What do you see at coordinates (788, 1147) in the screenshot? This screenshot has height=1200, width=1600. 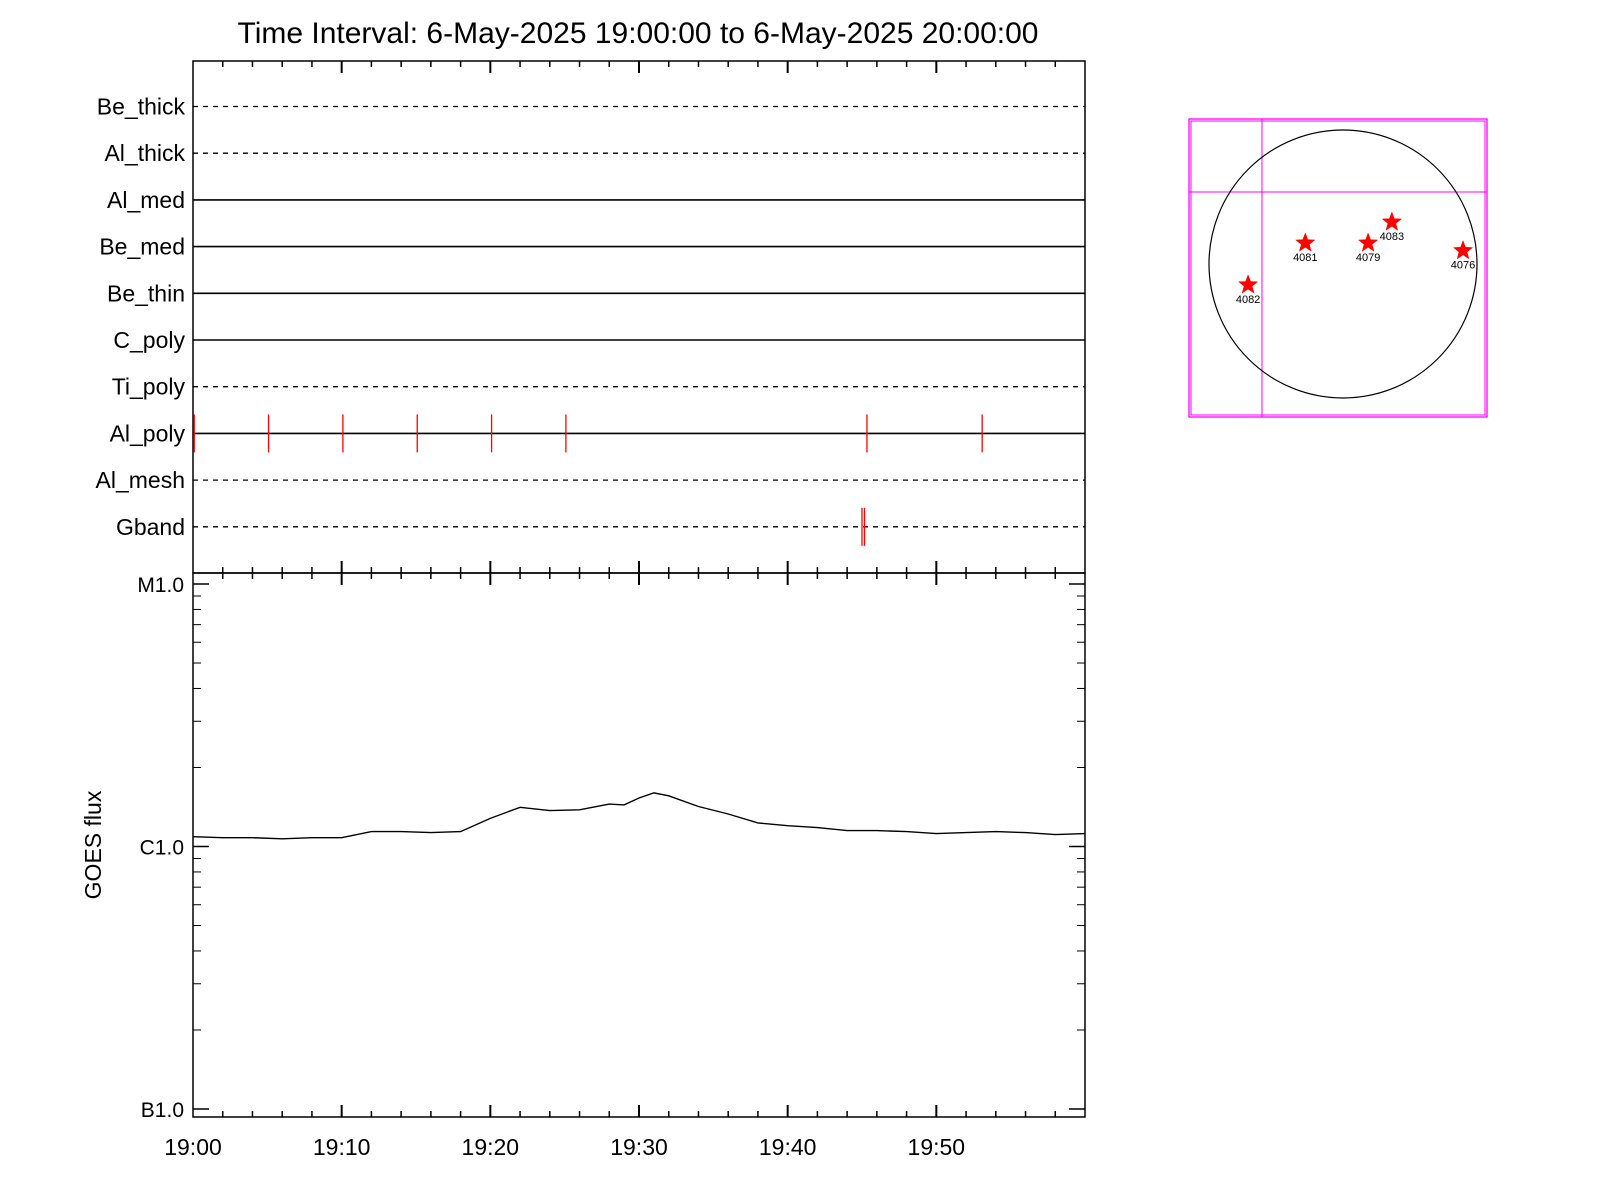 I see `x-tick-label: 19:40` at bounding box center [788, 1147].